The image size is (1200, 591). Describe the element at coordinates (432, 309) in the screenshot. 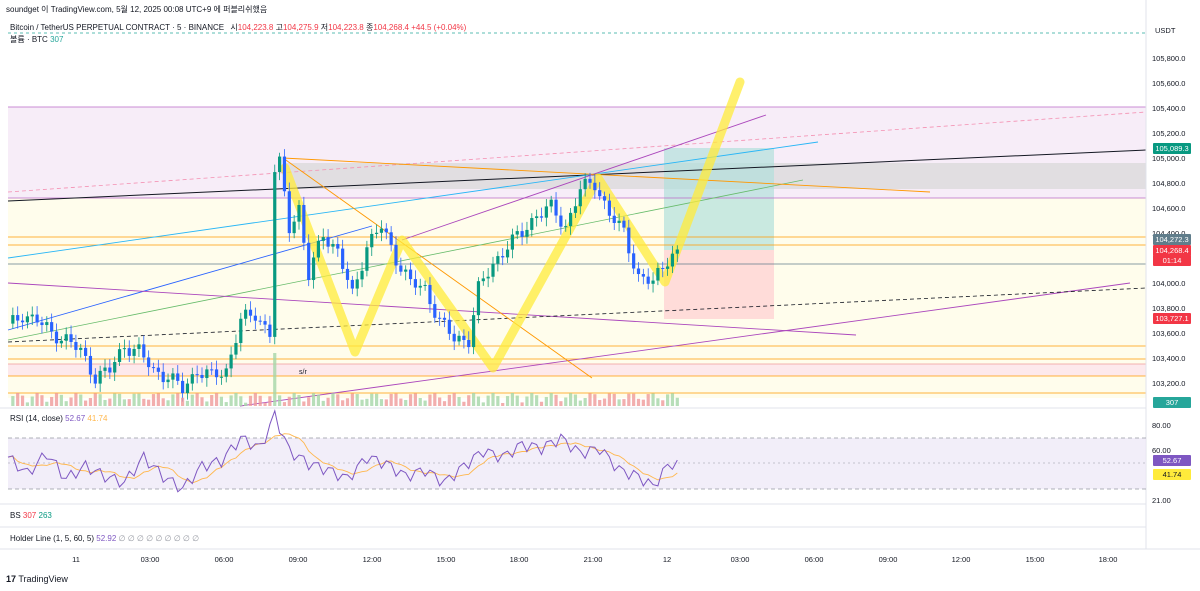

I see `trend-line-purple-down` at that location.